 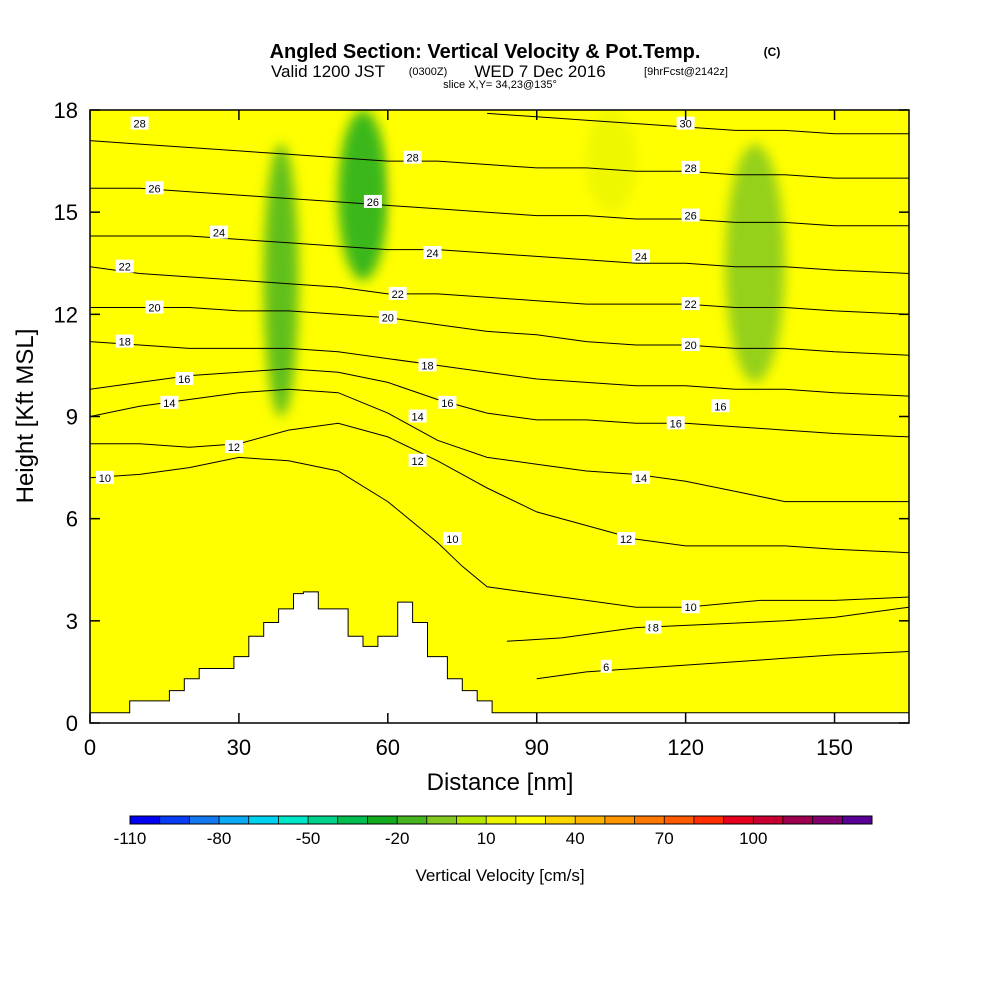 I want to click on colorbar: -110 -80 -50 -20 10 40 70 100, so click(x=493, y=831).